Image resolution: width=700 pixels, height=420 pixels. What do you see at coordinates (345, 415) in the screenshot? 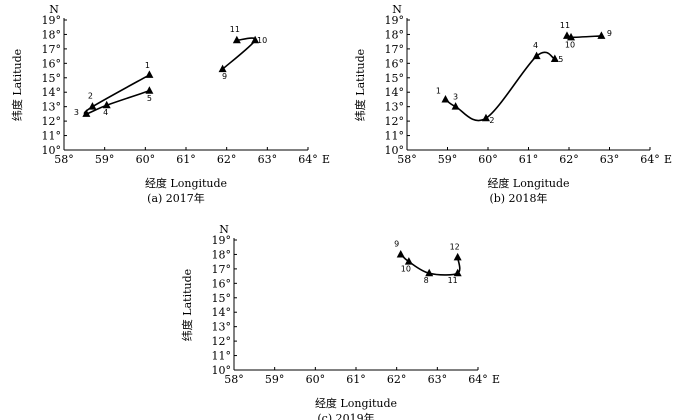
I see `panel-caption: (c) 2019年` at bounding box center [345, 415].